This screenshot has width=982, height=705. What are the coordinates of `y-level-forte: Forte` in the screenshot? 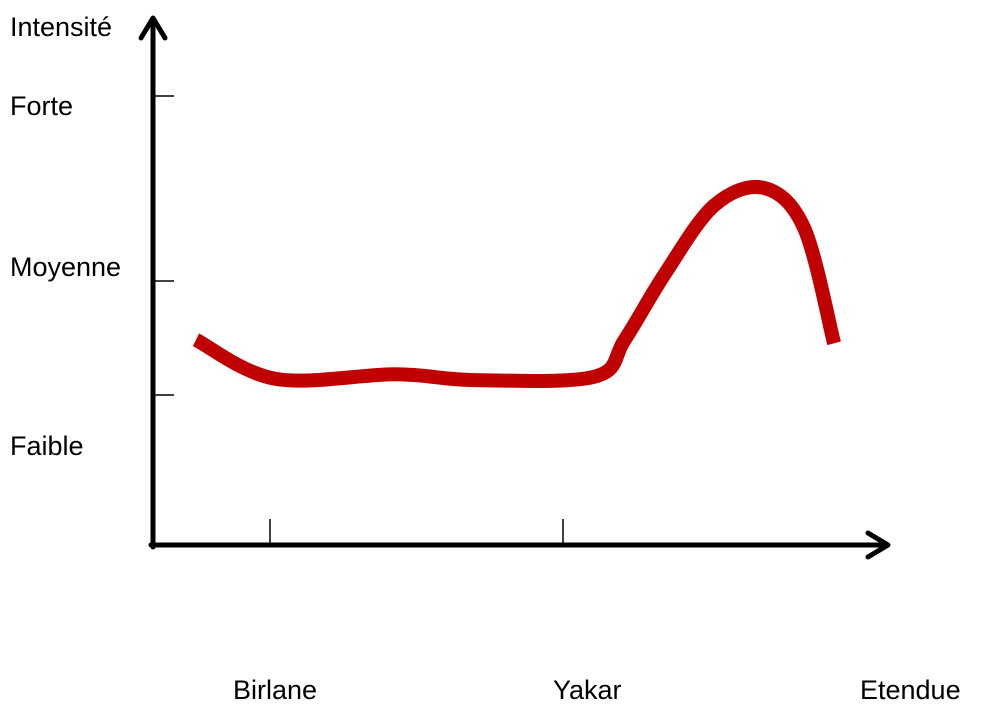 It's located at (42, 106).